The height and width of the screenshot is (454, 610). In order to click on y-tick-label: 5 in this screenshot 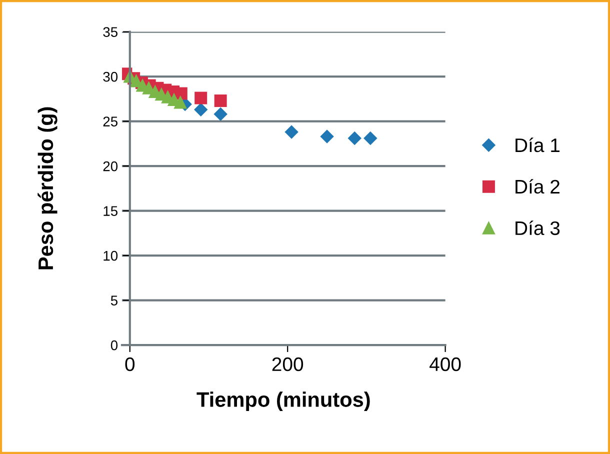, I will do `click(114, 301)`.